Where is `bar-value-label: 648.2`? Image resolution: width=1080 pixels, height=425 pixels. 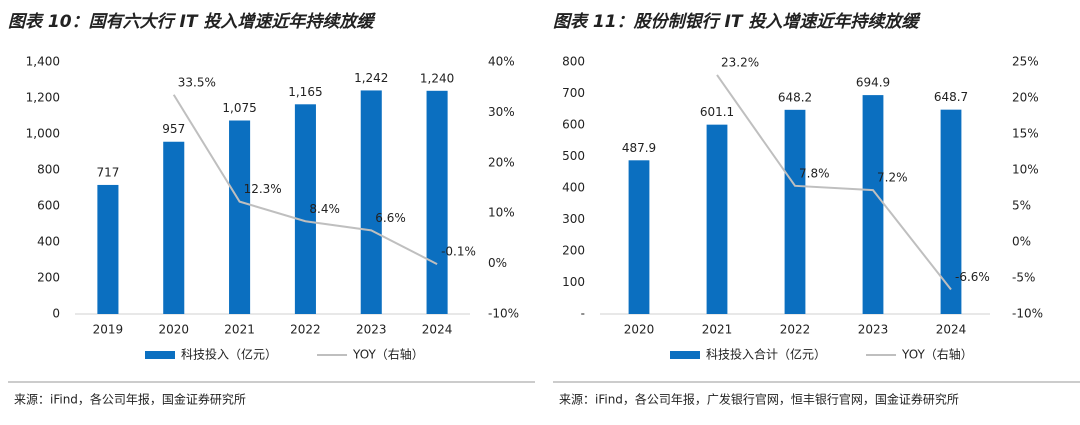 bar-value-label: 648.2 is located at coordinates (795, 97).